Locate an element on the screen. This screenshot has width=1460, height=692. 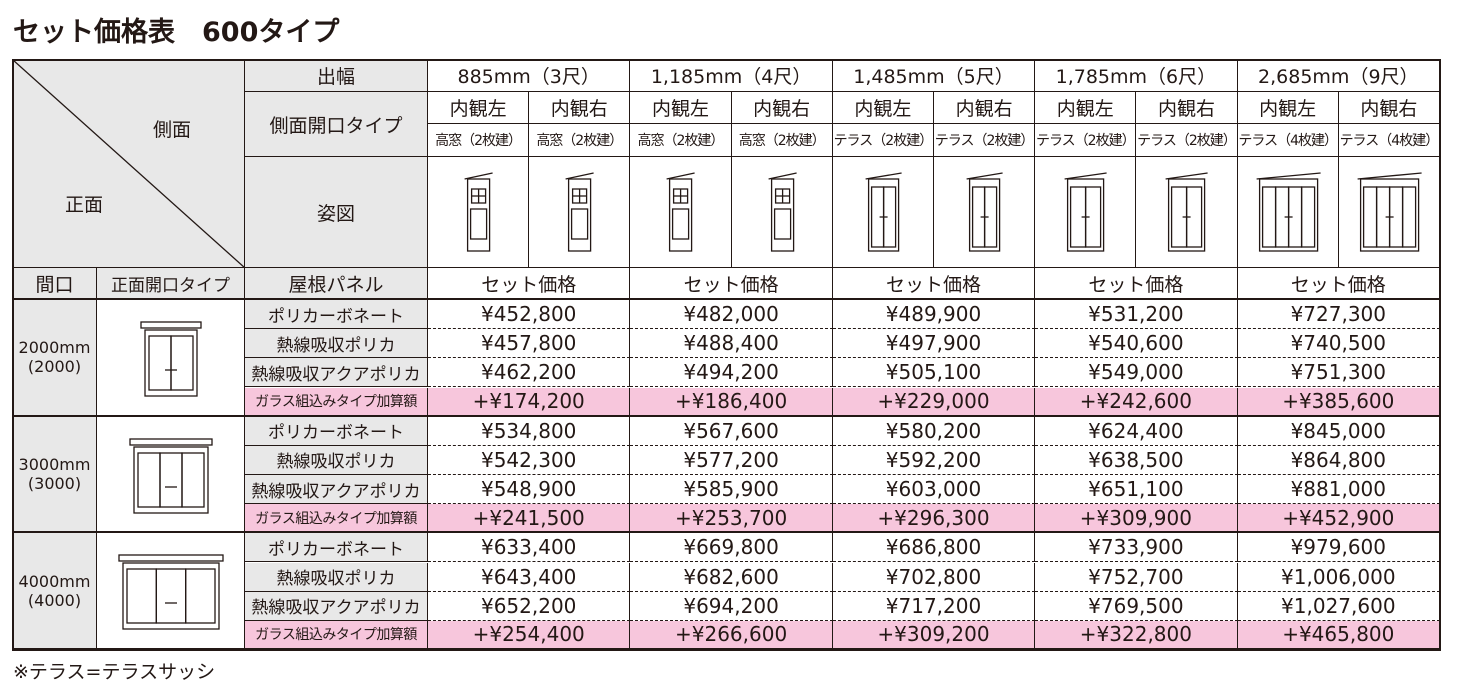
set-price: ¥497,900 is located at coordinates (934, 344).